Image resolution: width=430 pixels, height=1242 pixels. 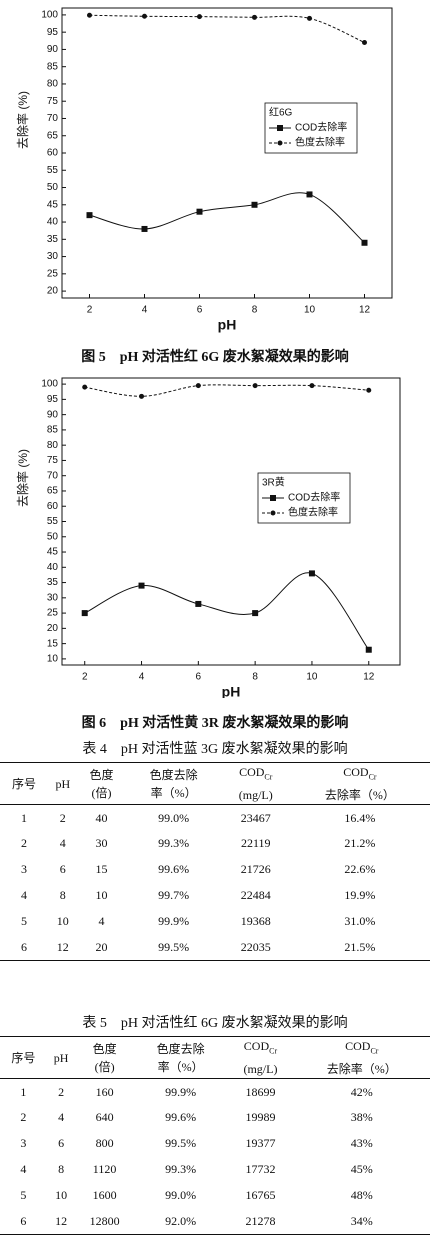 I want to click on table-cell: 92.0%, so click(x=181, y=1221).